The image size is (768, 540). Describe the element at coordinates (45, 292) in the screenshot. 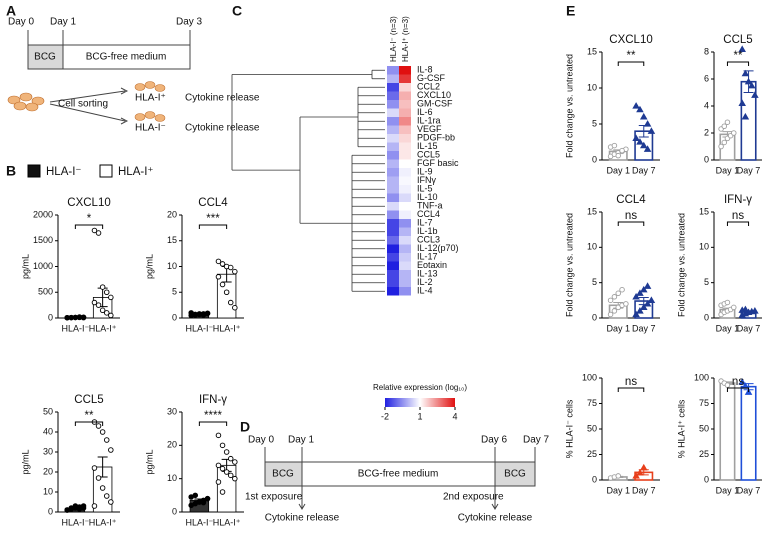

I see `y-tick-label: 500` at that location.